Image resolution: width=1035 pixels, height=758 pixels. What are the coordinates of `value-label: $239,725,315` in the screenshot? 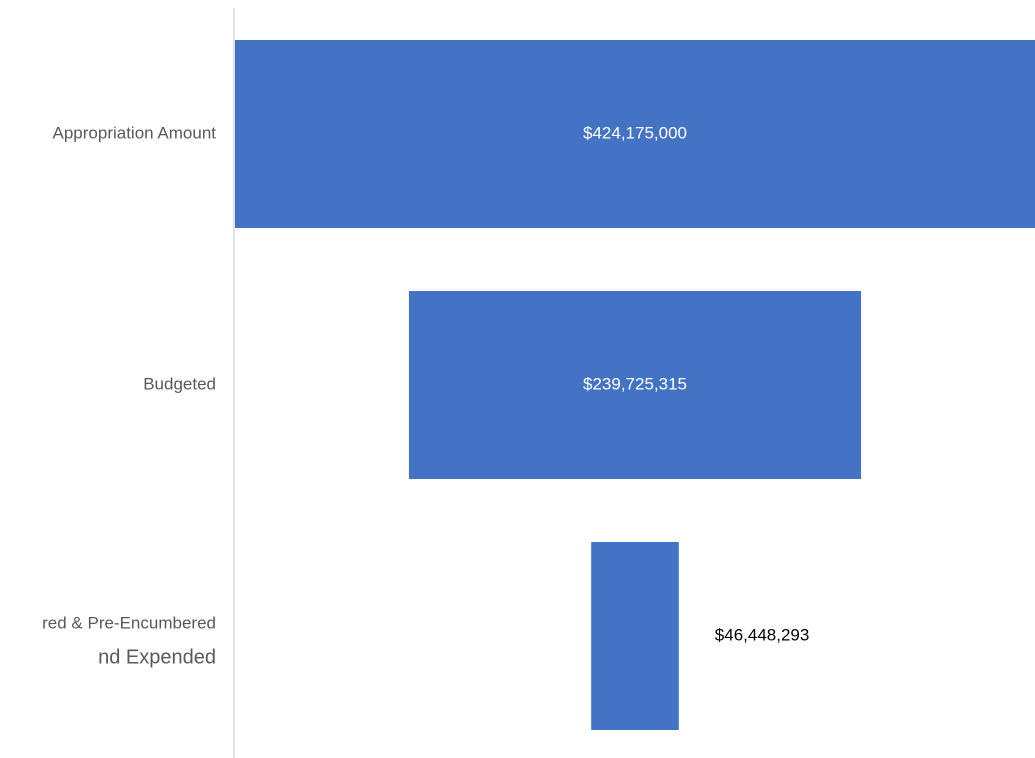 It's located at (635, 383).